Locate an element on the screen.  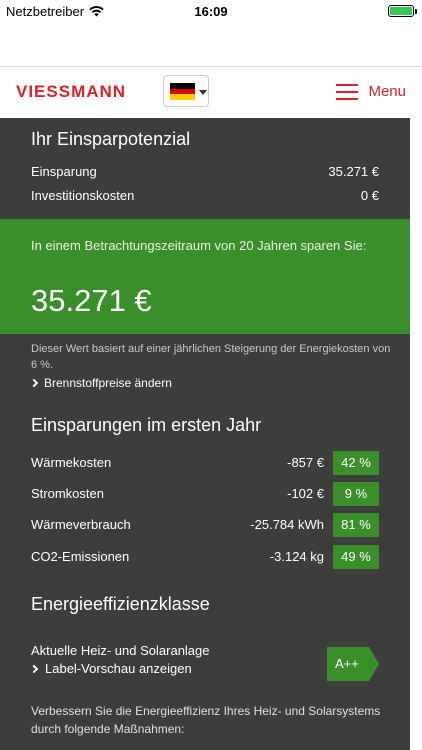
savings-percent-badge: 42 % is located at coordinates (356, 463).